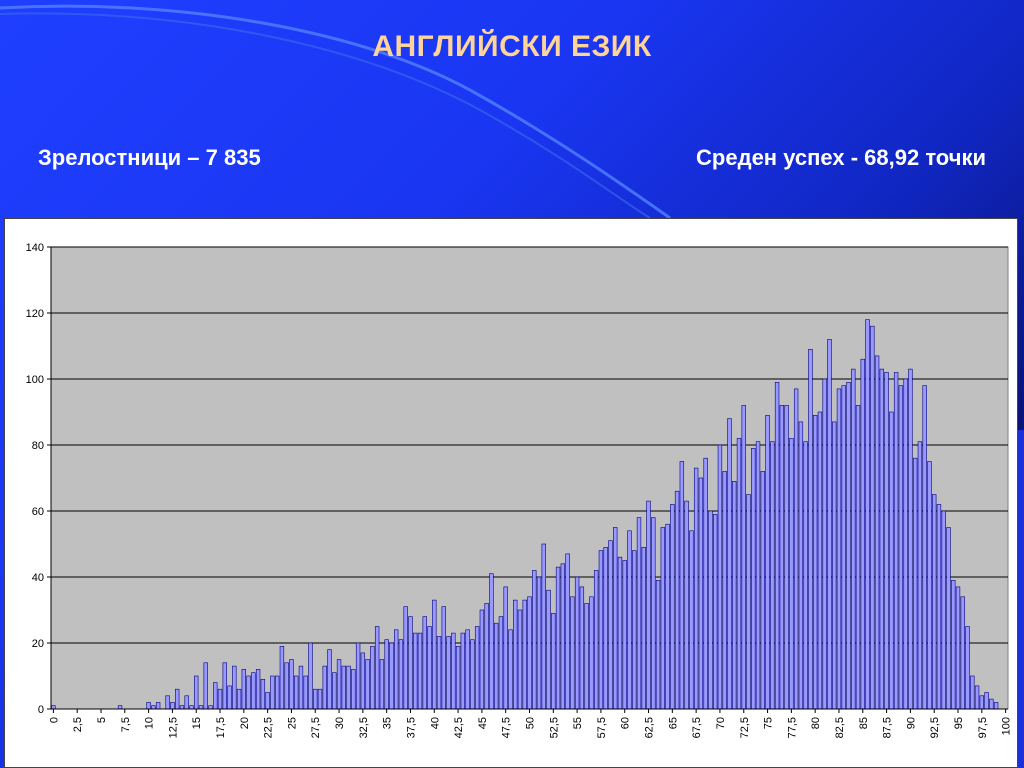  I want to click on slide-title: АНГЛИЙСКИ ЕЗИК, so click(512, 46).